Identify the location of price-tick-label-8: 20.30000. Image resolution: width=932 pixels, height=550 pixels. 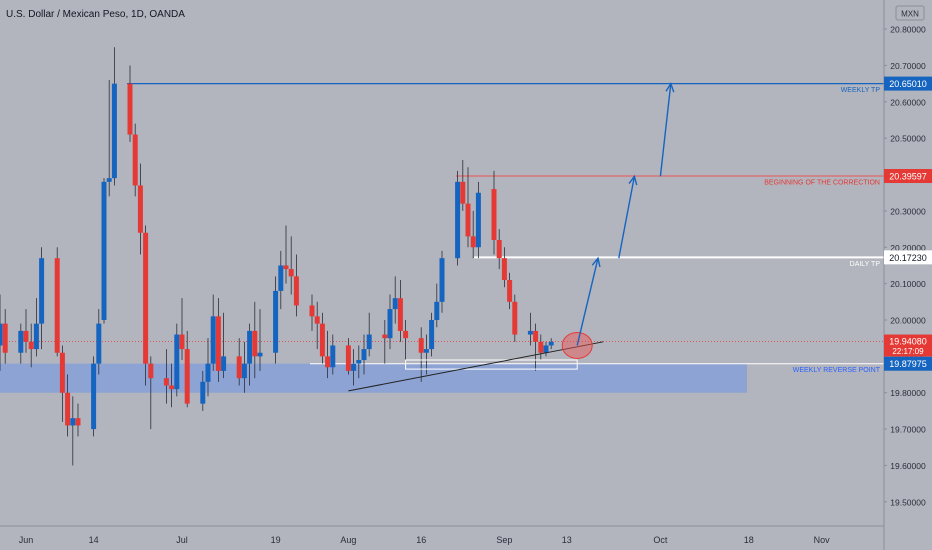
(908, 211).